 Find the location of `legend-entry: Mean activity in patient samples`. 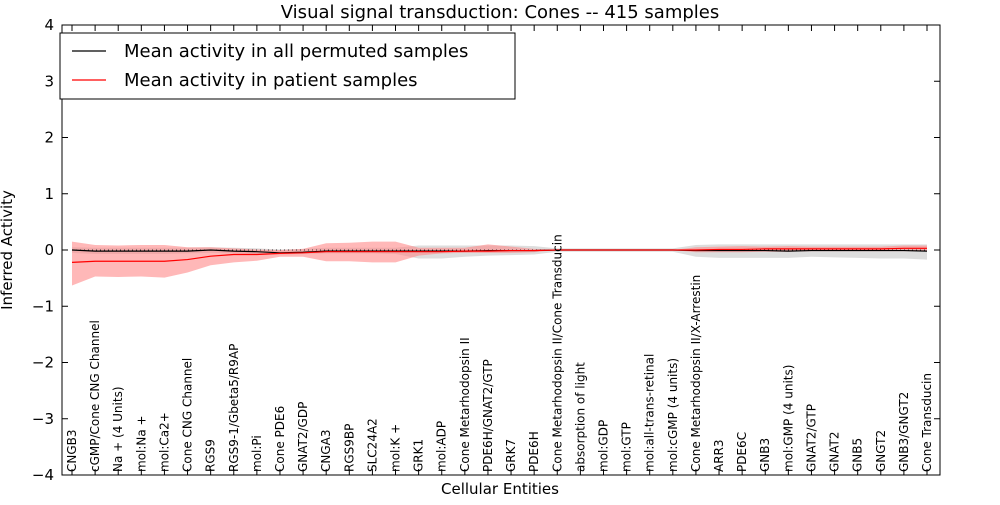

legend-entry: Mean activity in patient samples is located at coordinates (271, 80).